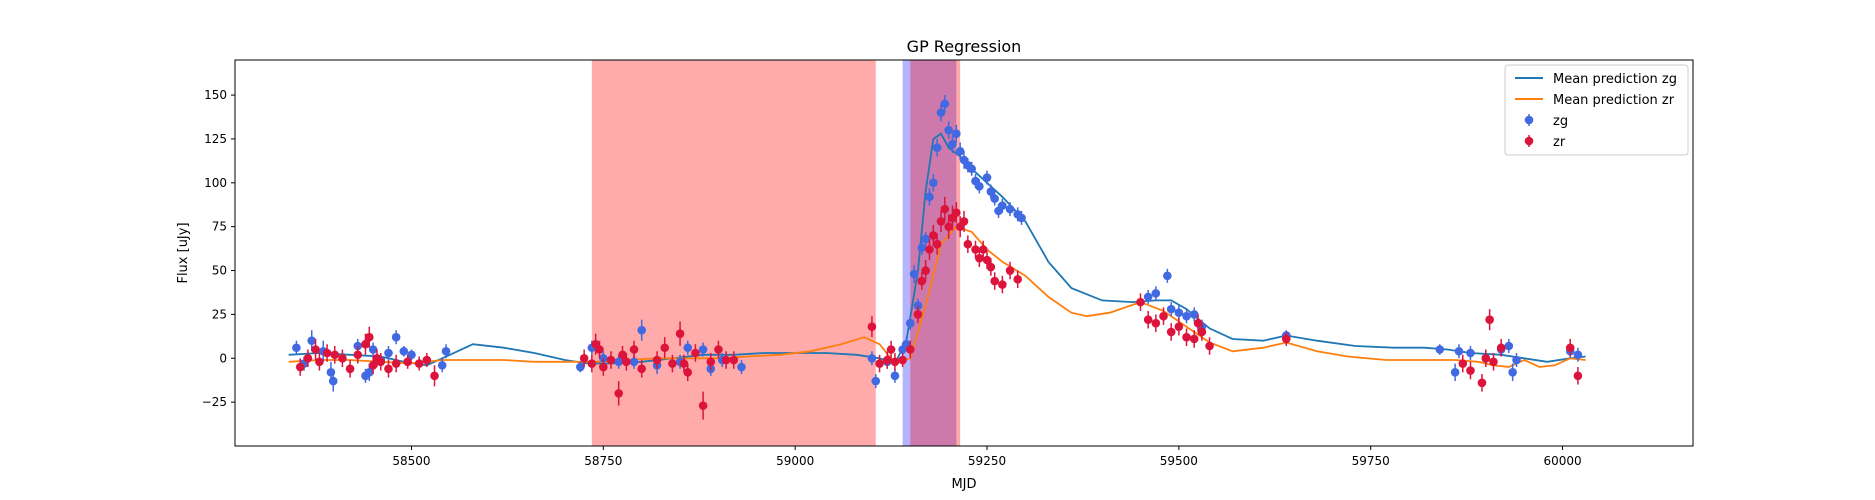 This screenshot has height=500, width=1875. Describe the element at coordinates (1545, 142) in the screenshot. I see `legend-entry: zr` at that location.